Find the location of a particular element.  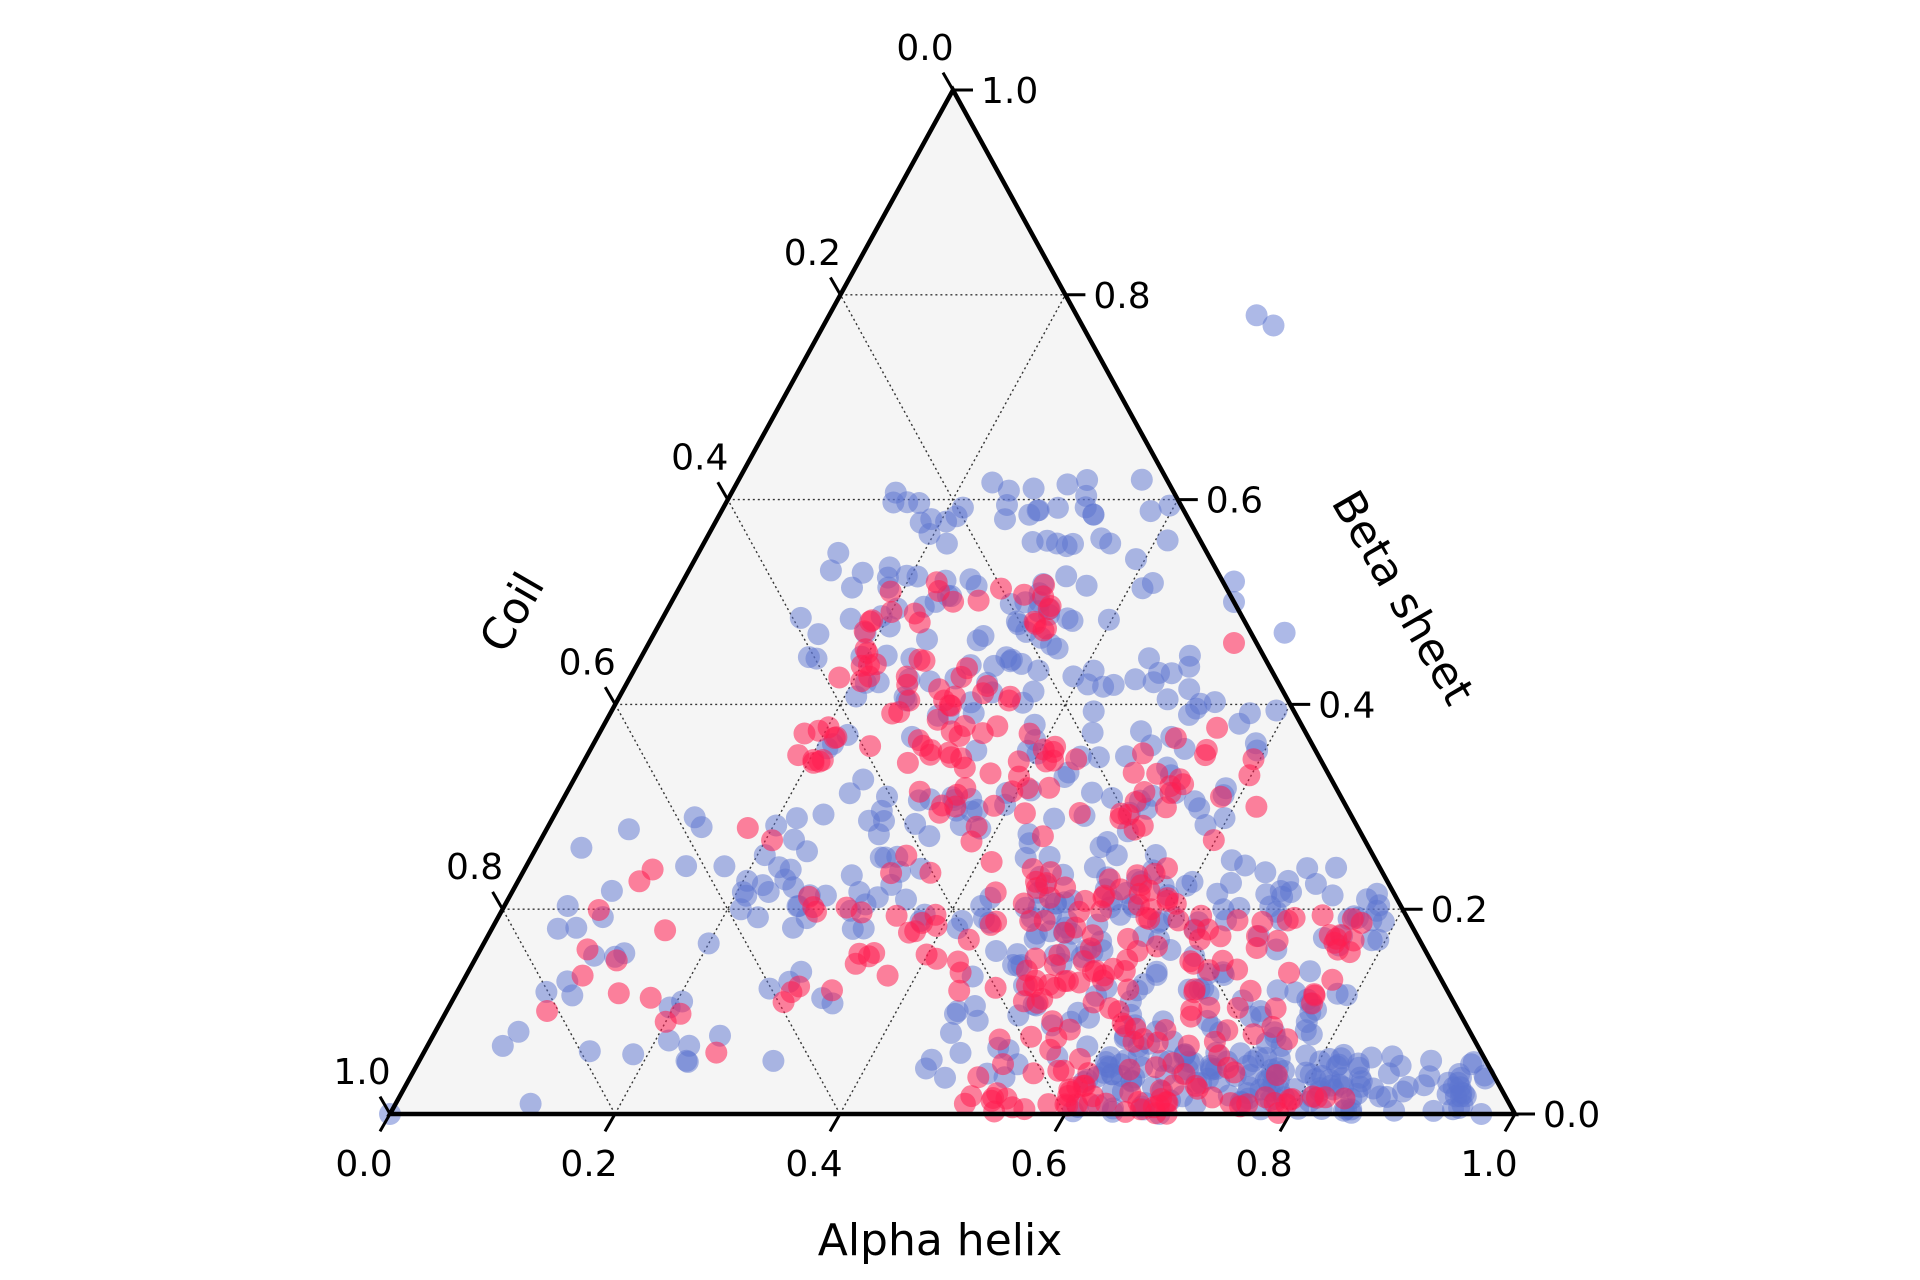

bottom-tick-label: 0.0 is located at coordinates (363, 1164).